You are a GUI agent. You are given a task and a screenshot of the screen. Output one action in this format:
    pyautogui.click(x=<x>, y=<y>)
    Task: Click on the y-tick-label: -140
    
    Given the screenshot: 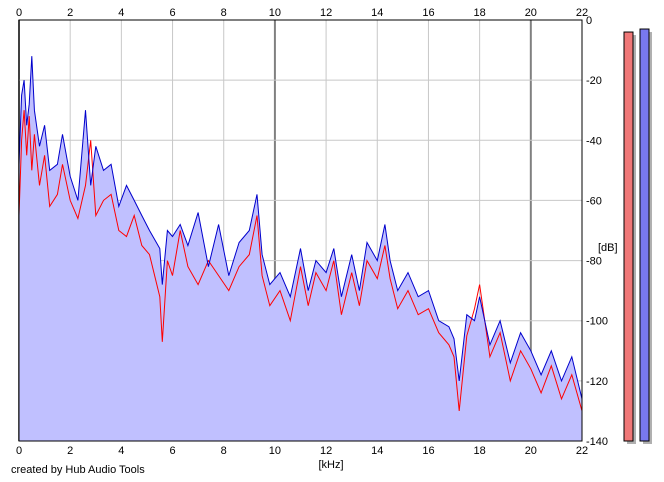 What is the action you would take?
    pyautogui.click(x=597, y=442)
    